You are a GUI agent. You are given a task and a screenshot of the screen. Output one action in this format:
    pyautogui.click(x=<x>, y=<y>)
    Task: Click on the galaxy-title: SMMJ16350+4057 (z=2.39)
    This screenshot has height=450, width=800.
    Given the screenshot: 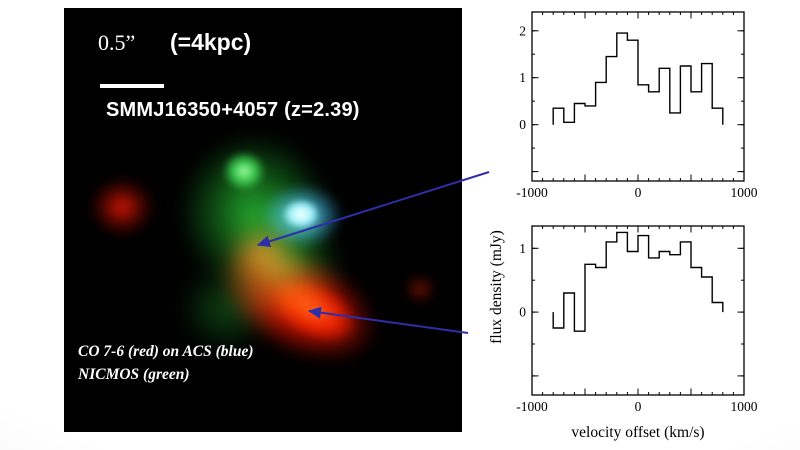 What is the action you would take?
    pyautogui.click(x=233, y=110)
    